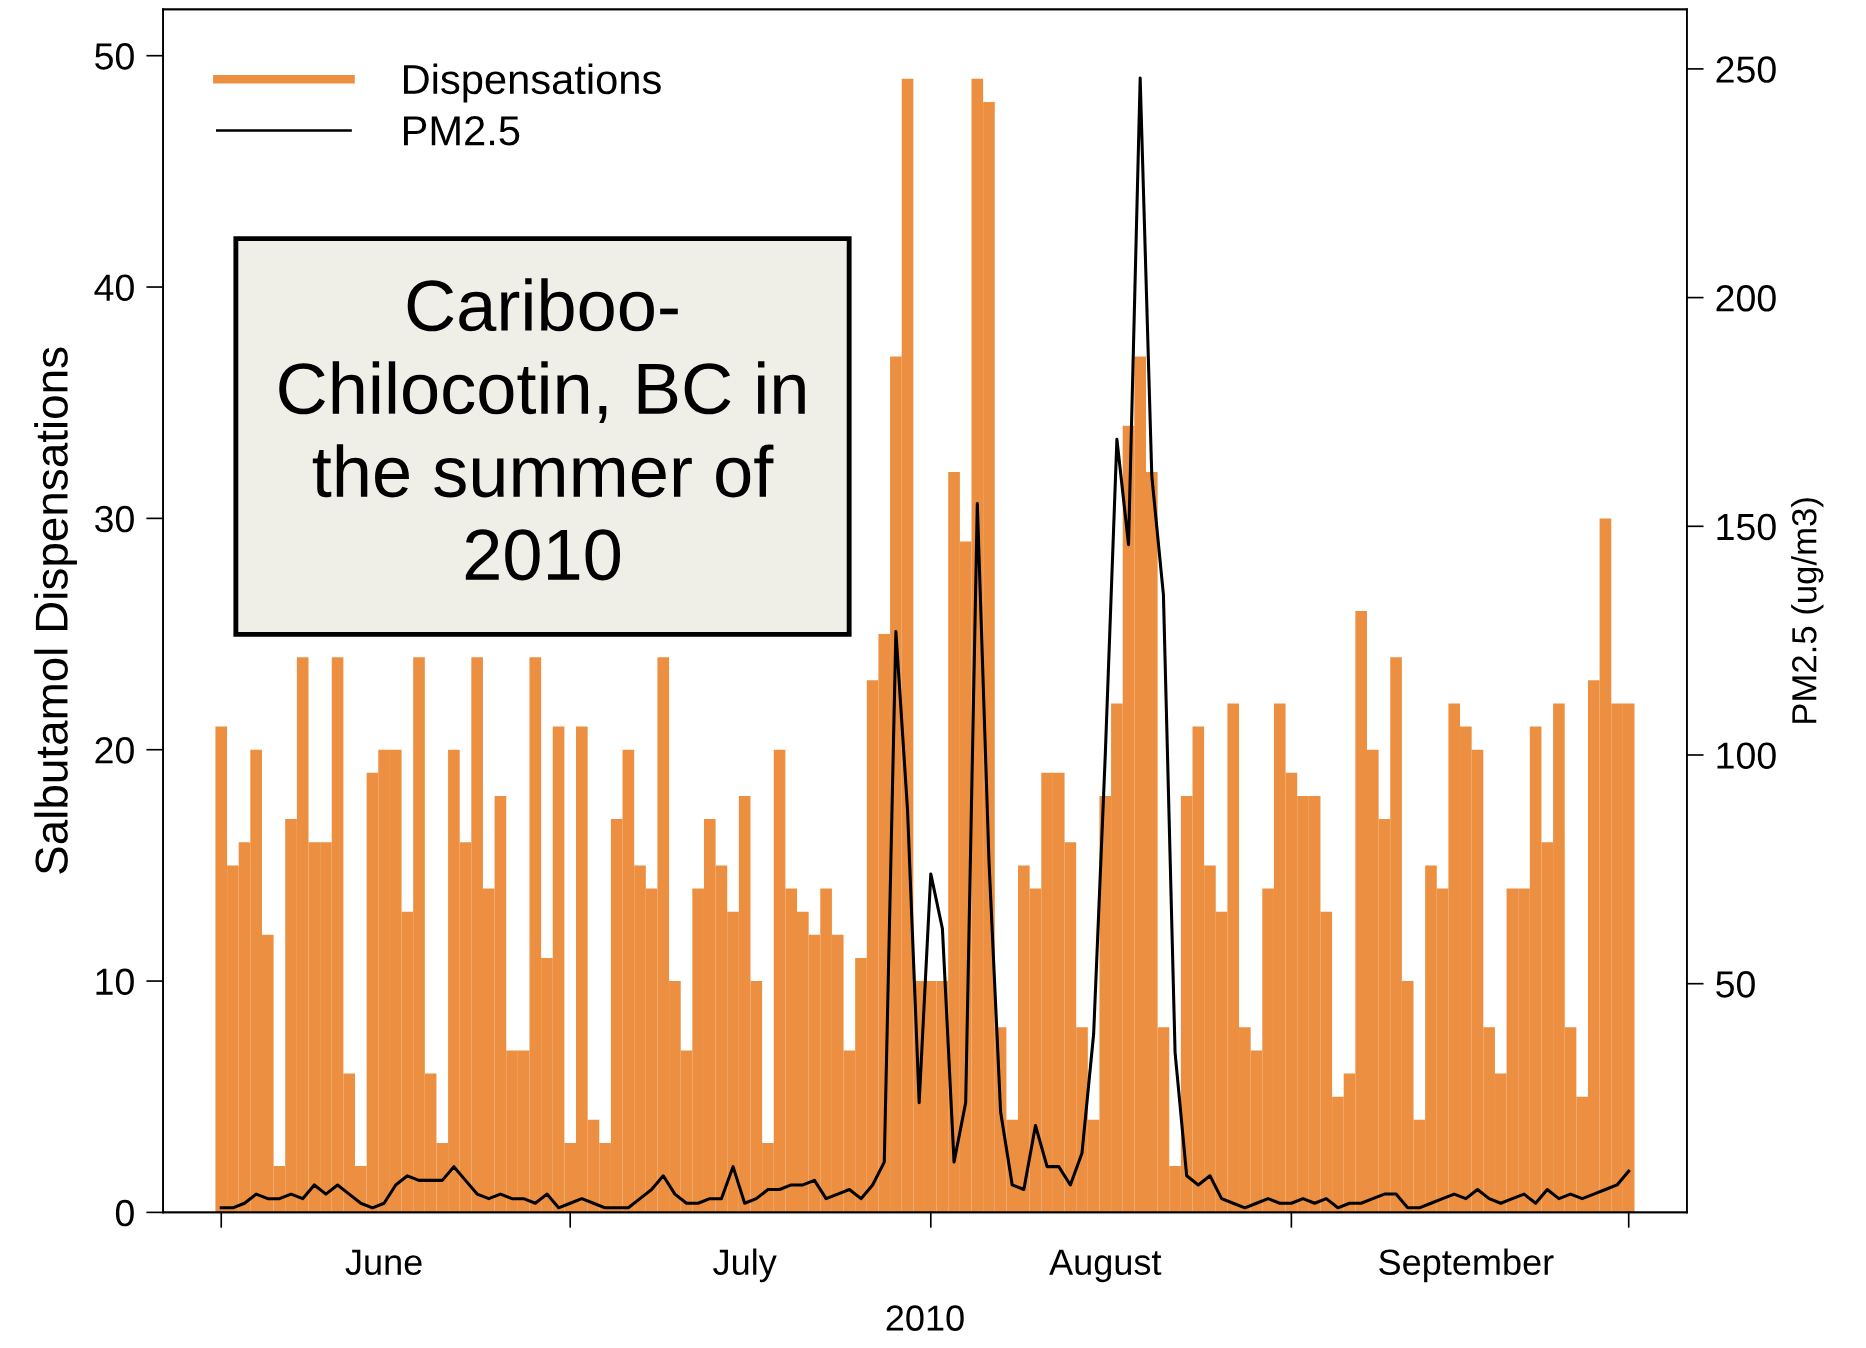 This screenshot has width=1866, height=1348. I want to click on text: 2010, so click(925, 1318).